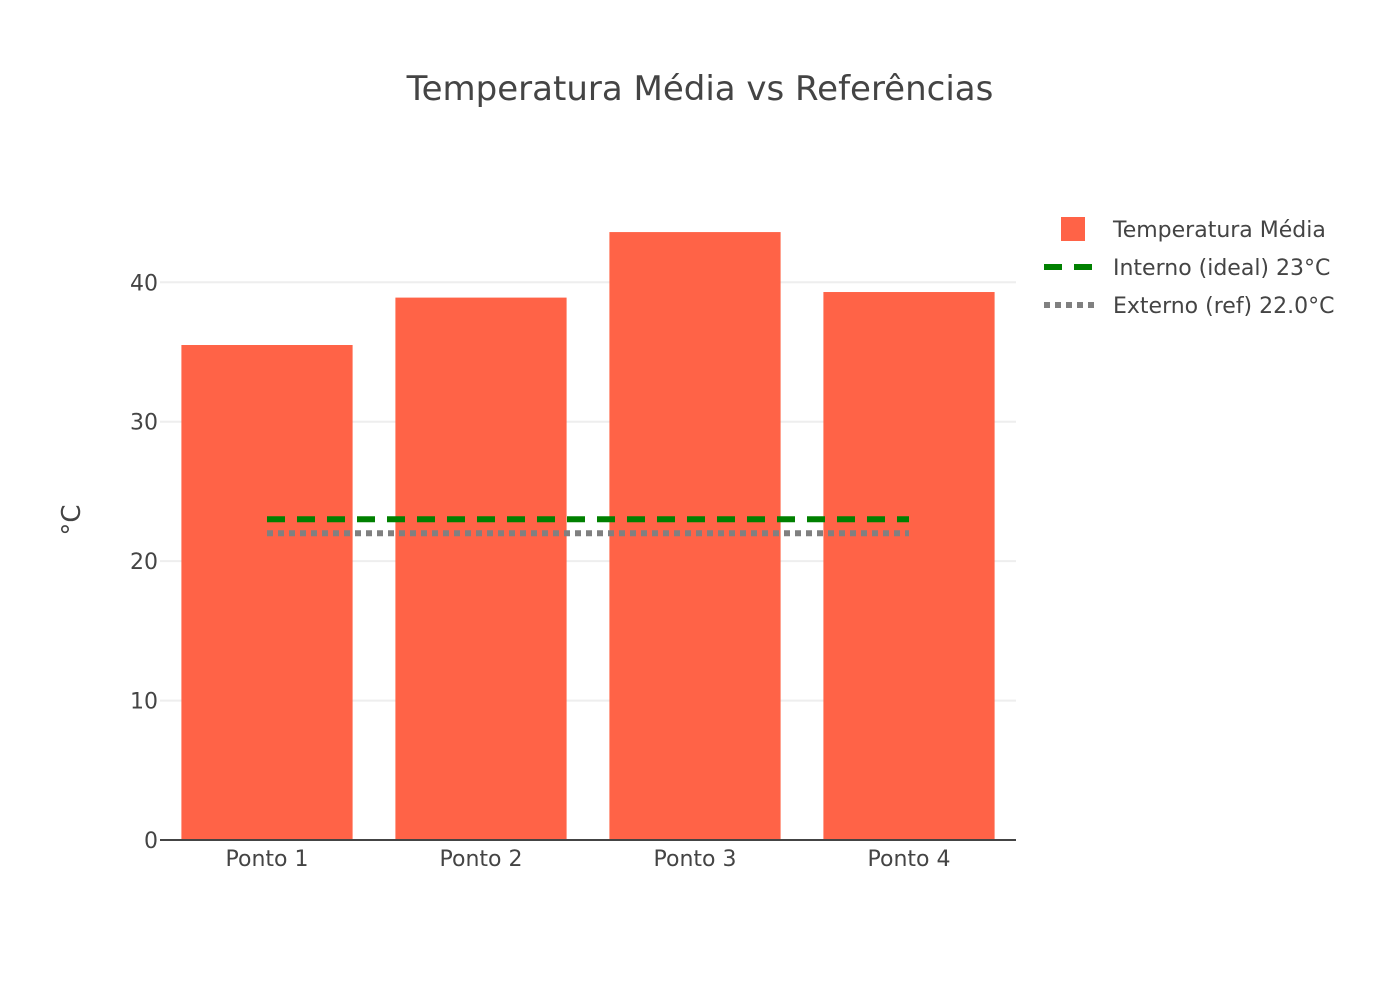 Image resolution: width=1400 pixels, height=1004 pixels. Describe the element at coordinates (1221, 268) in the screenshot. I see `legend-label: Interno (ideal) 23°C` at that location.